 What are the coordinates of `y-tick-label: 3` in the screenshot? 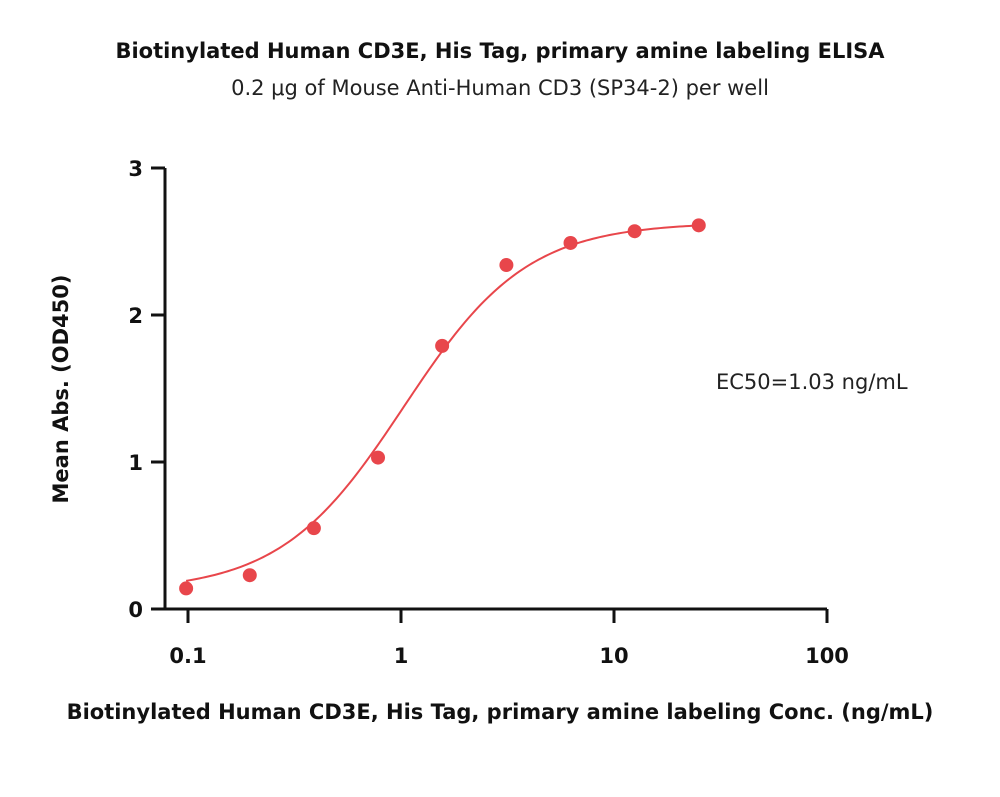 It's located at (135, 169).